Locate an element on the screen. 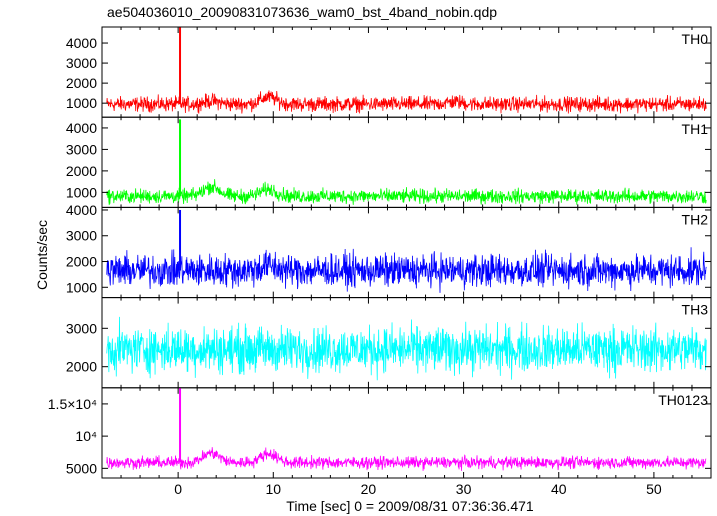 This screenshot has height=516, width=717. panel-label: TH0 is located at coordinates (695, 39).